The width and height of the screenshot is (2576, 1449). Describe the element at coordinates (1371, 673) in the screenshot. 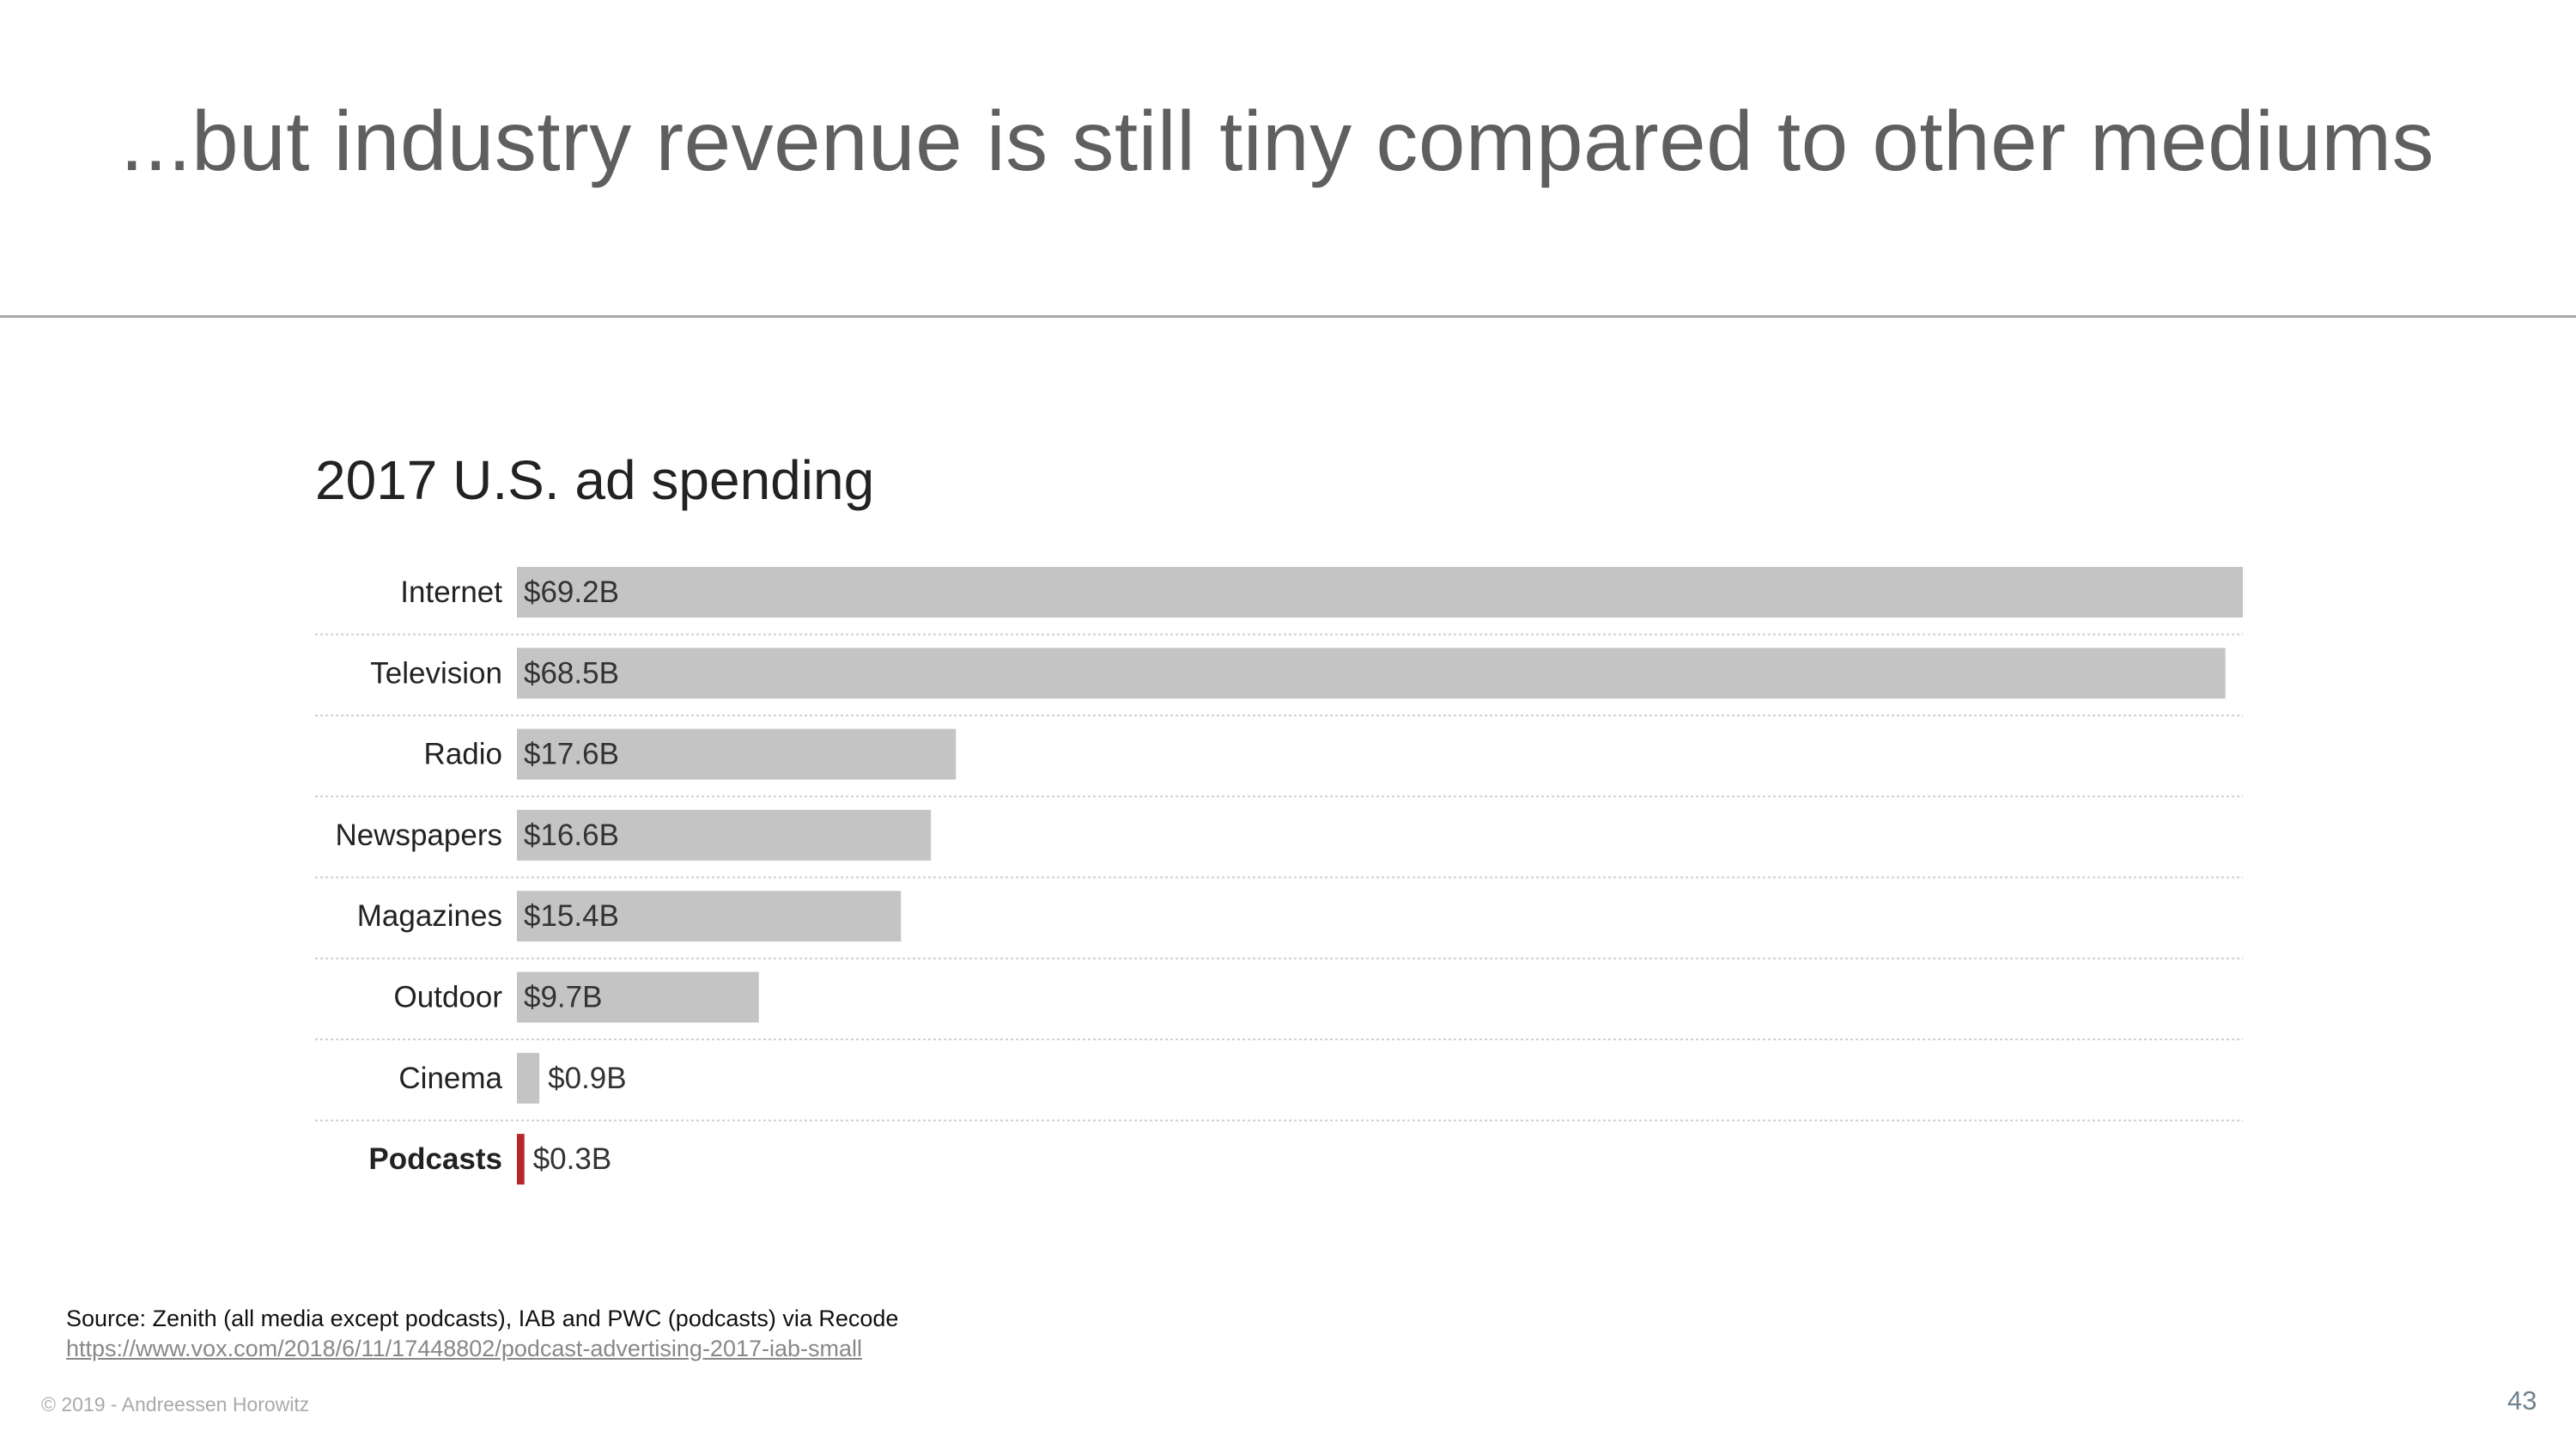

I see `bar-television` at that location.